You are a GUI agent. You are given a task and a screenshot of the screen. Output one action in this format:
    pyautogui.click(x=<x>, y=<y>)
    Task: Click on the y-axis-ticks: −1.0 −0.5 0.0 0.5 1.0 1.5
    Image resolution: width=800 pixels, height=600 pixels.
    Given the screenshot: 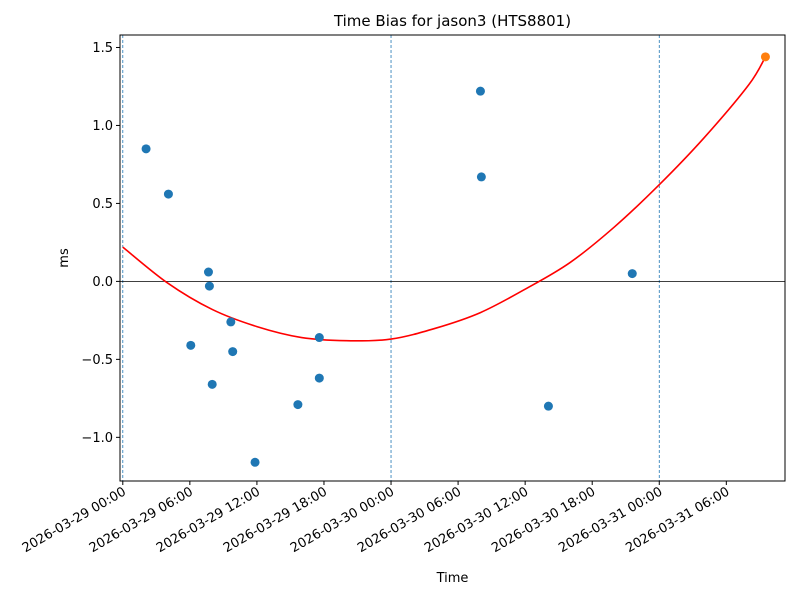 What is the action you would take?
    pyautogui.click(x=100, y=243)
    